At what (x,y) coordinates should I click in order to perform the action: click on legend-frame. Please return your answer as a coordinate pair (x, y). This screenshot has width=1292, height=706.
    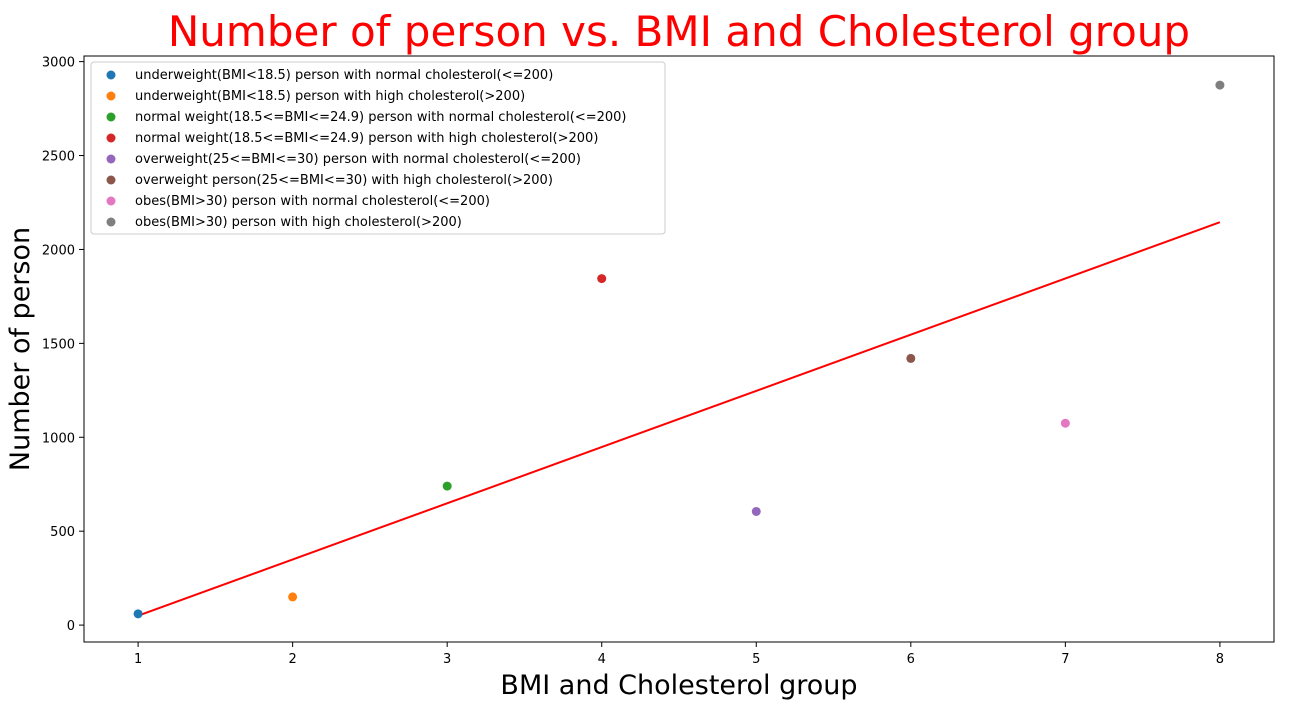
    Looking at the image, I should click on (378, 148).